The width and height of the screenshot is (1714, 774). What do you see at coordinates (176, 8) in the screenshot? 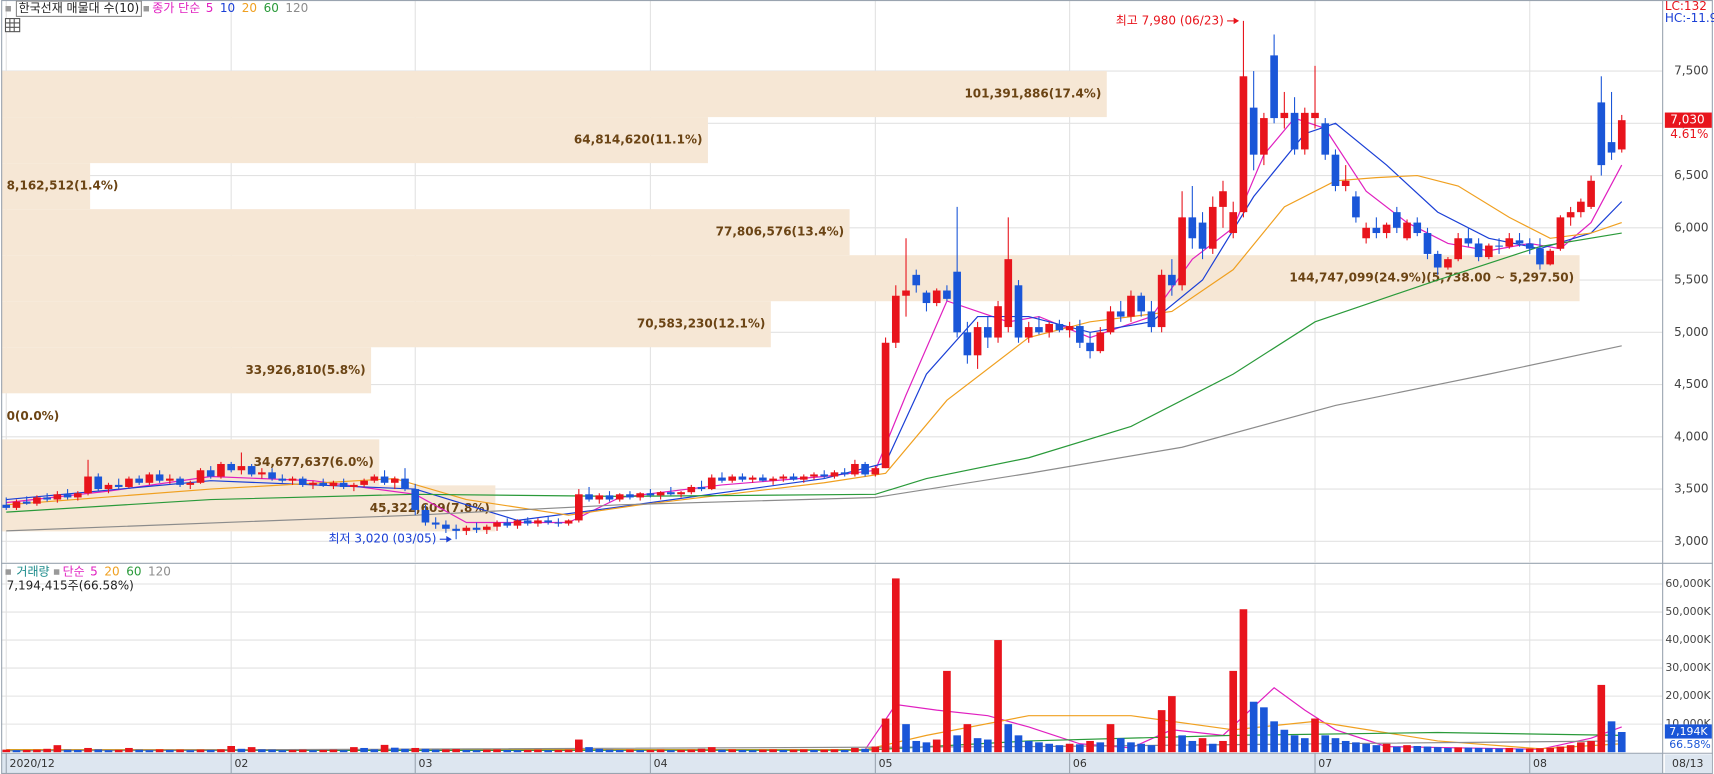
I see `legend-ma-label: 종가 단순` at bounding box center [176, 8].